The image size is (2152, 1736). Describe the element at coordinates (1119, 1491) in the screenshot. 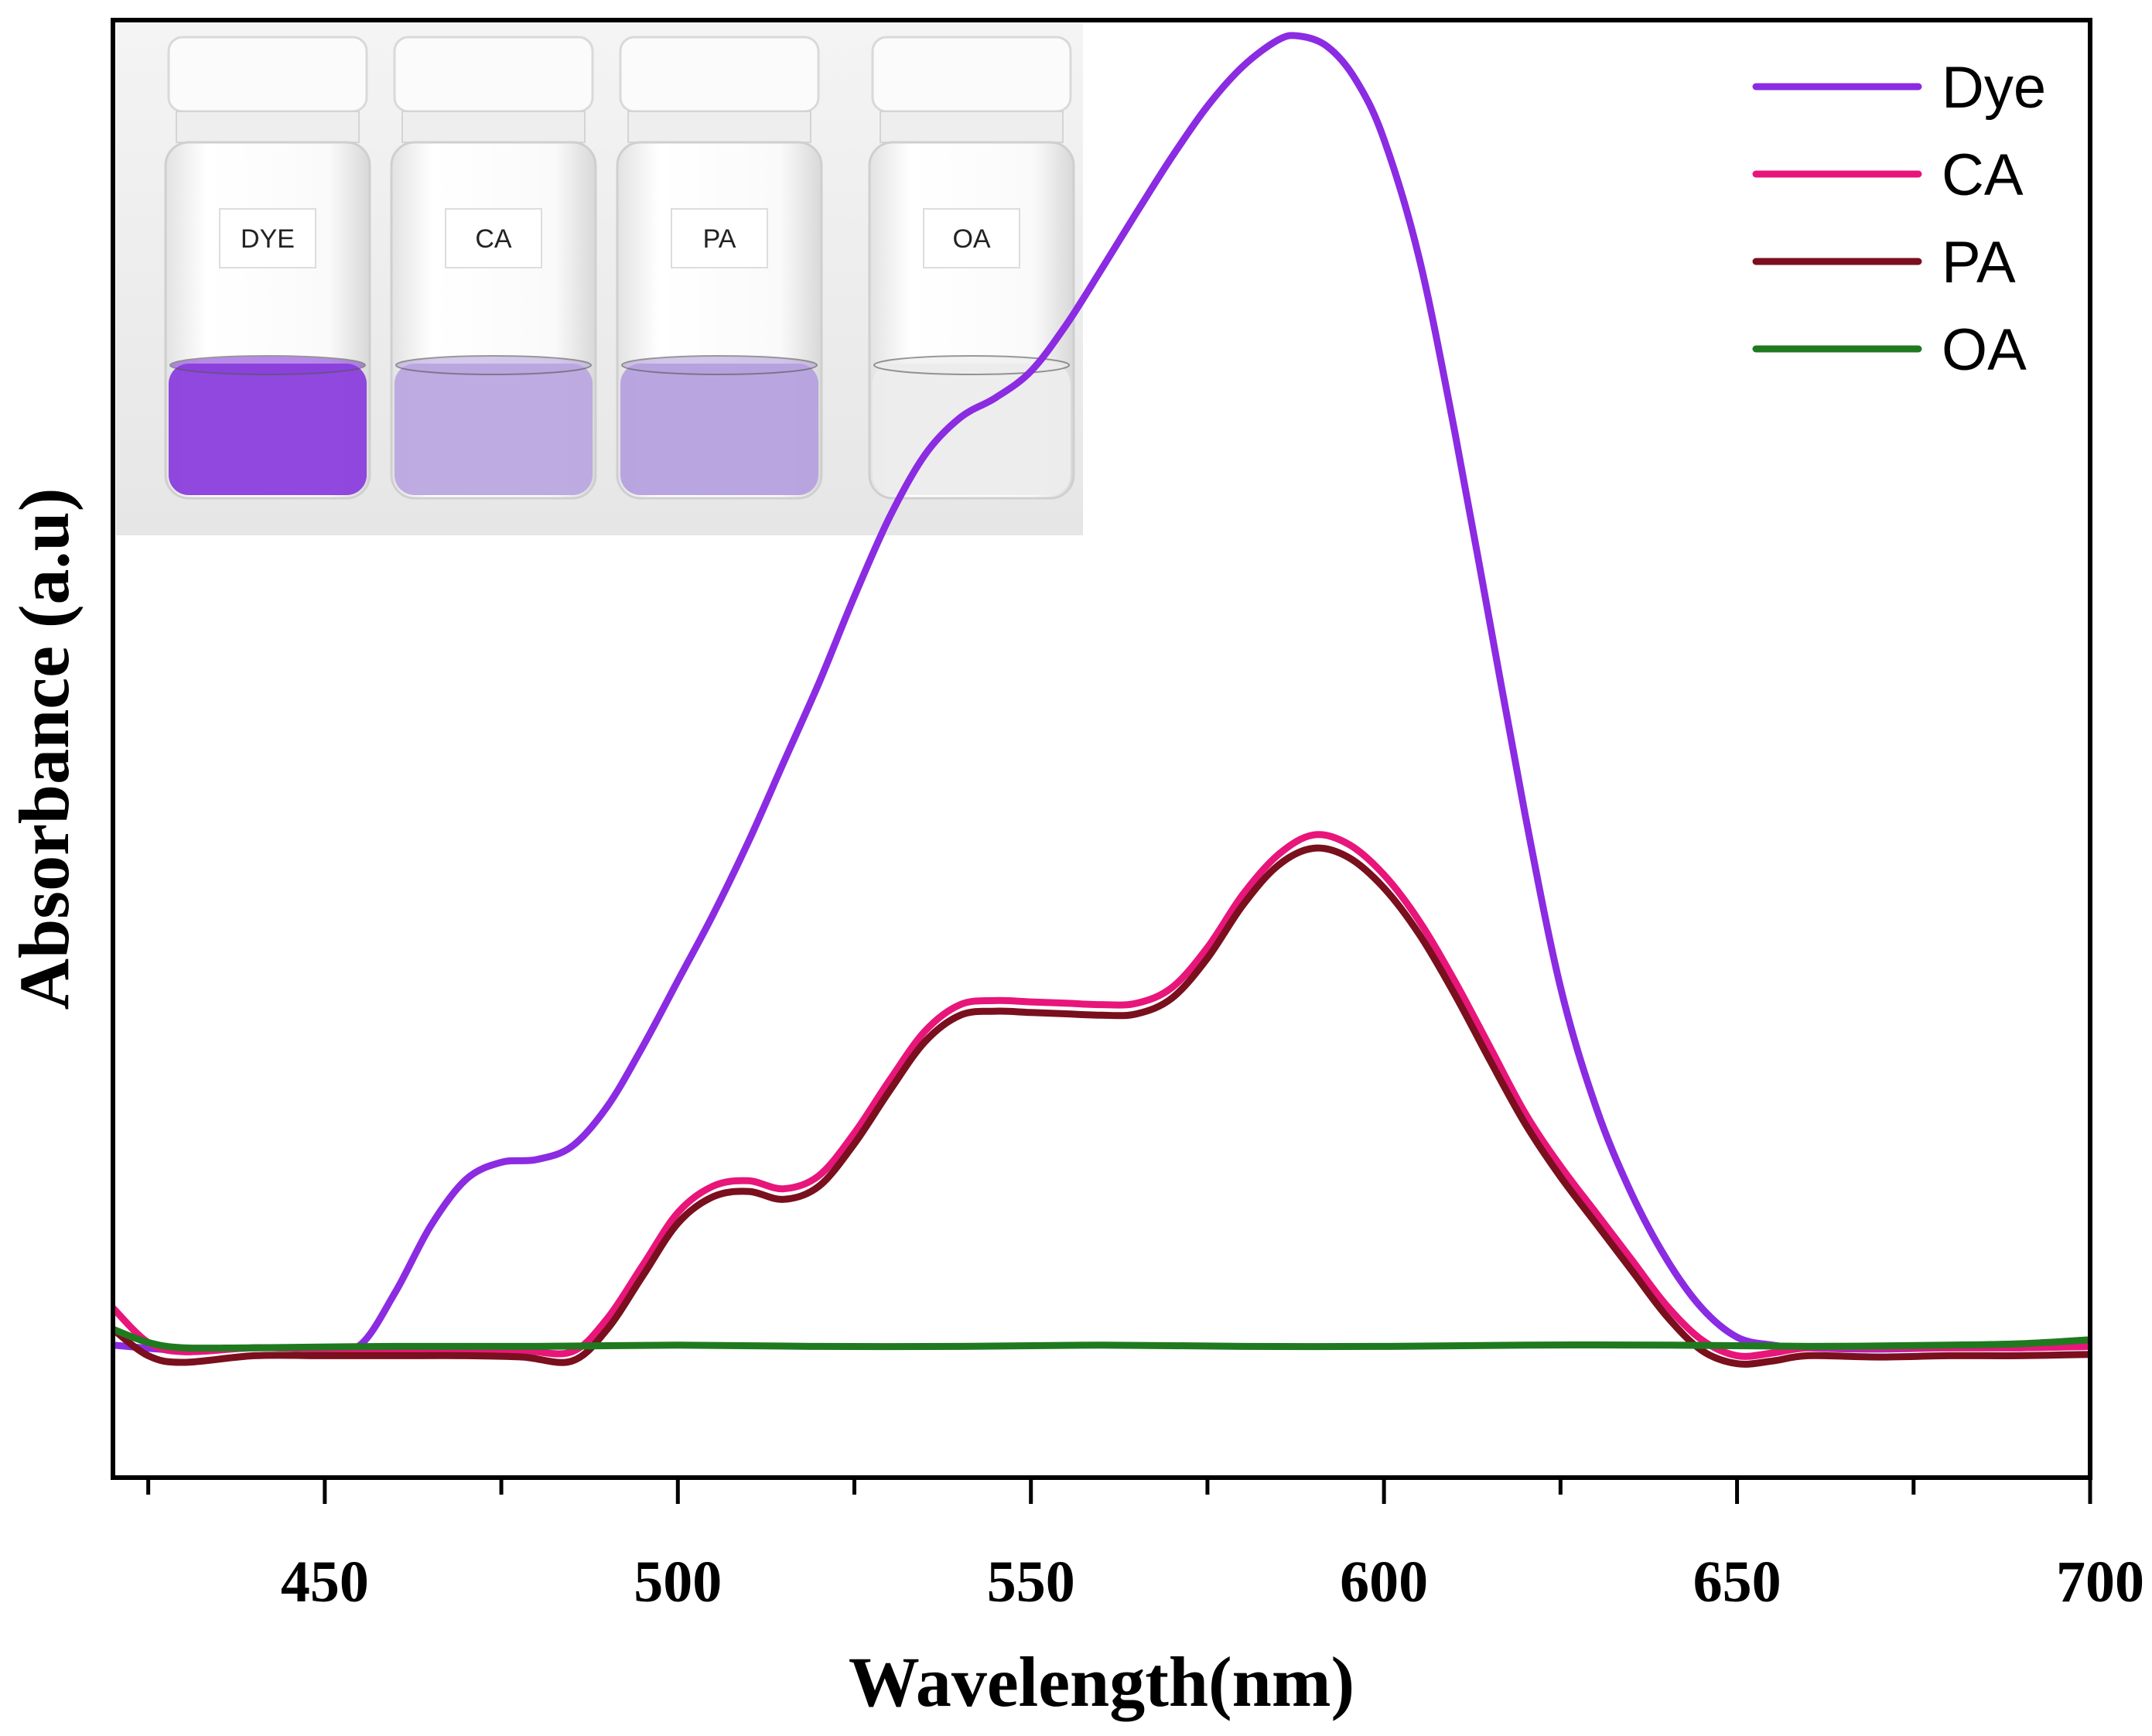

I see `x-ticks` at that location.